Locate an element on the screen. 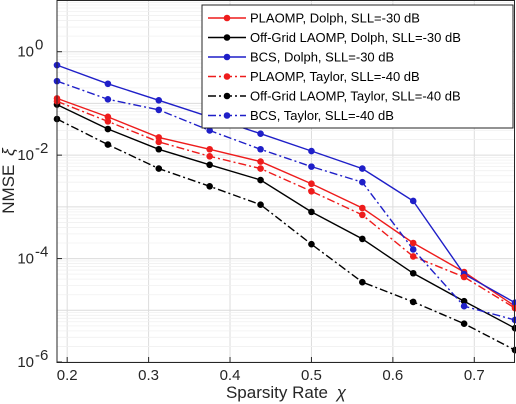 The height and width of the screenshot is (404, 516). y-tick-exponent: -4 is located at coordinates (41, 252).